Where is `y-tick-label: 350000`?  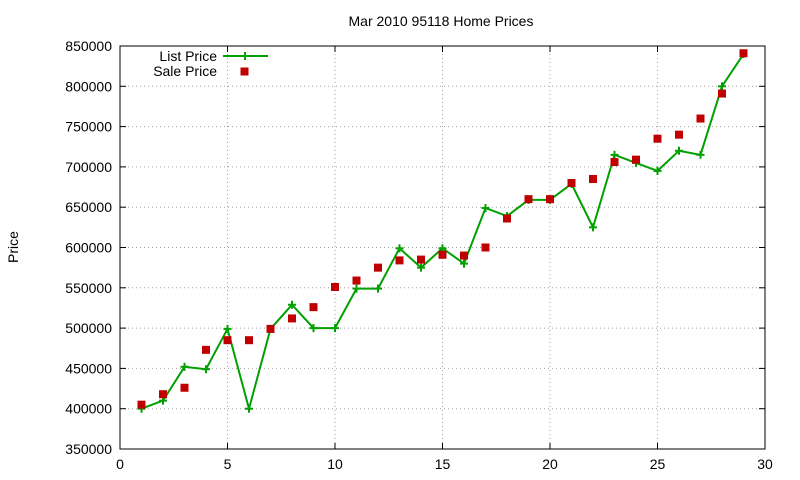
y-tick-label: 350000 is located at coordinates (88, 449).